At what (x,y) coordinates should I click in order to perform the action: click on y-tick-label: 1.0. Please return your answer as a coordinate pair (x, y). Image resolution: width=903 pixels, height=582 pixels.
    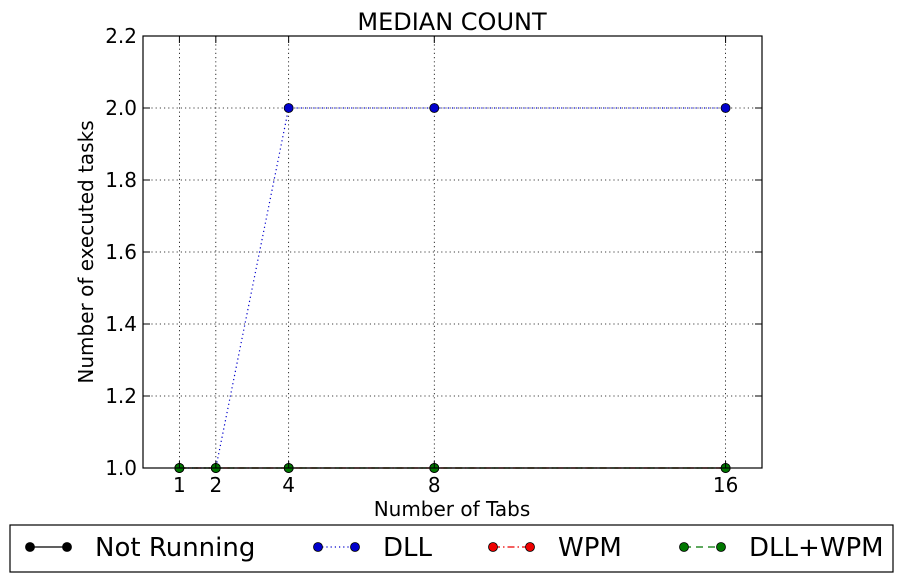
    Looking at the image, I should click on (121, 468).